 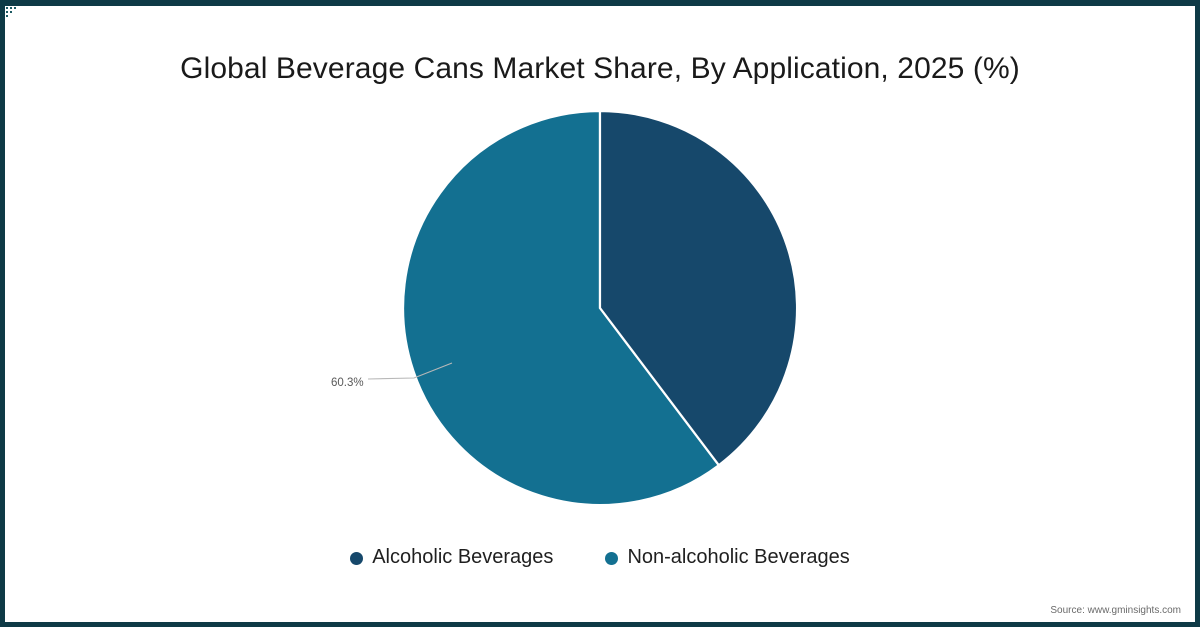 I want to click on legend-item-alcoholic-beverages: Alcoholic Beverages, so click(x=451, y=557).